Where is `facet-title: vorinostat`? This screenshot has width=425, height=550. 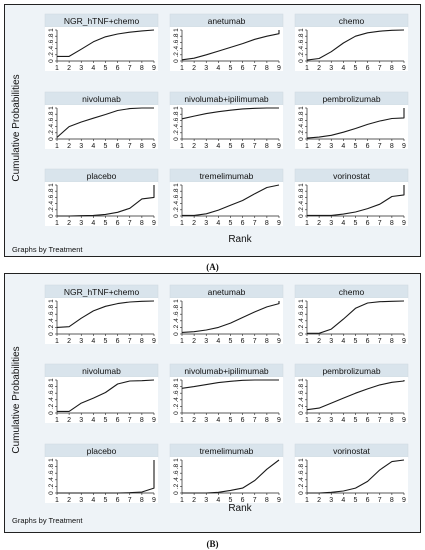 facet-title: vorinostat is located at coordinates (351, 451).